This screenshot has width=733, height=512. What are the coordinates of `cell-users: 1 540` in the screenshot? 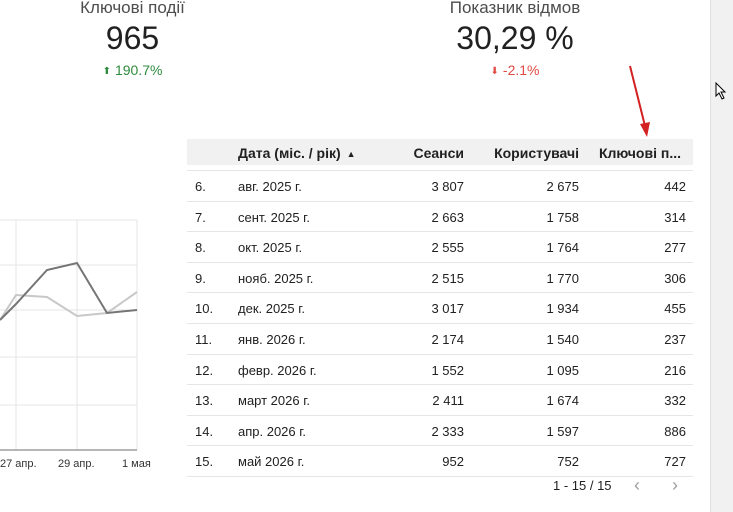 It's located at (562, 339).